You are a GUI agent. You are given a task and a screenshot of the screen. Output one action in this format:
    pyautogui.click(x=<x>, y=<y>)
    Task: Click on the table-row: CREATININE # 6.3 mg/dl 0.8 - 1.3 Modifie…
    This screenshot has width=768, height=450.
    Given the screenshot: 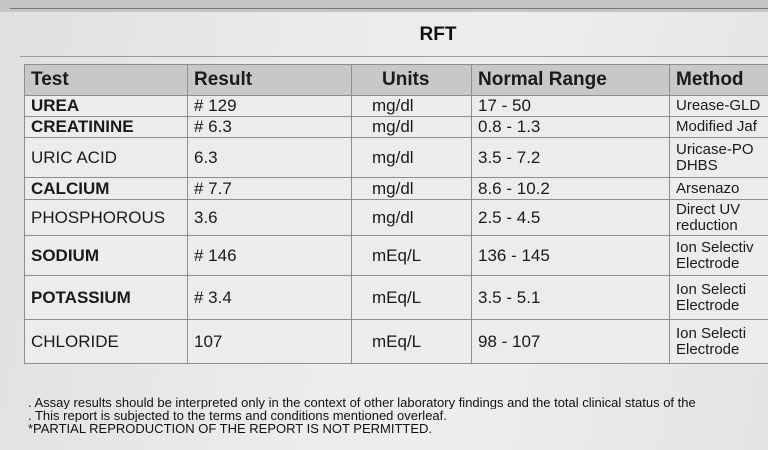 What is the action you would take?
    pyautogui.click(x=396, y=127)
    